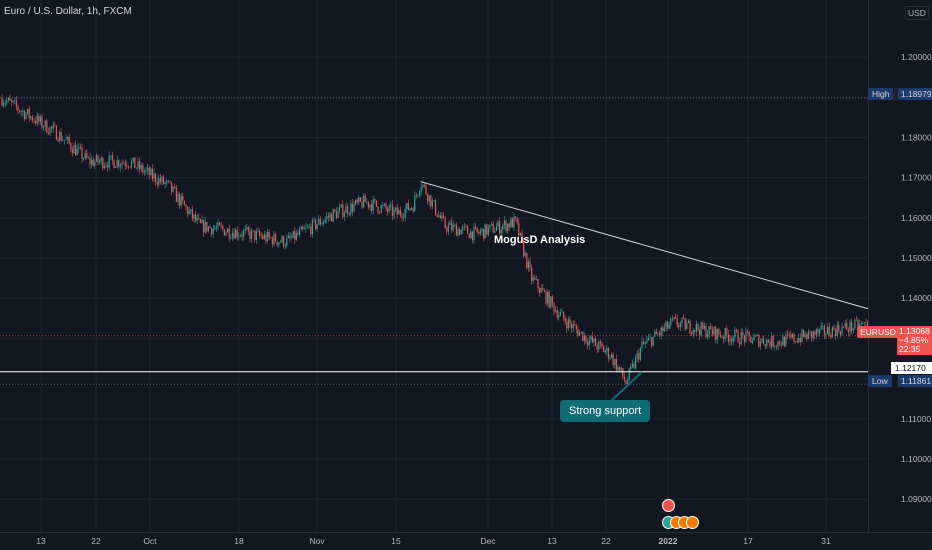 This screenshot has width=932, height=550. What do you see at coordinates (41, 541) in the screenshot?
I see `date-tick-label: 13` at bounding box center [41, 541].